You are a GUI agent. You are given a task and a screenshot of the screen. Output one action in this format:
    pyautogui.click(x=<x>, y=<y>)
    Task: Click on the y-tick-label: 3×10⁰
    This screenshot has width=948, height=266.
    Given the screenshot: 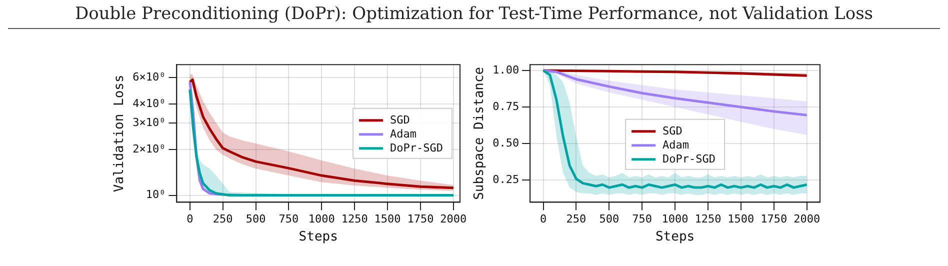 What is the action you would take?
    pyautogui.click(x=149, y=122)
    